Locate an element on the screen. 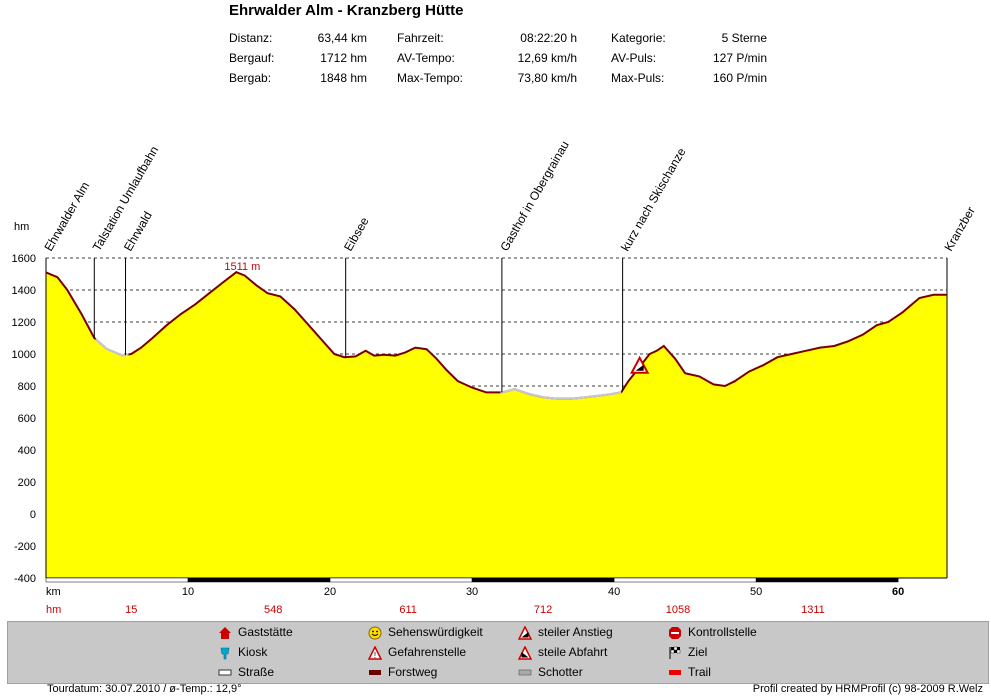 This screenshot has height=696, width=991. schotter-icon is located at coordinates (525, 672).